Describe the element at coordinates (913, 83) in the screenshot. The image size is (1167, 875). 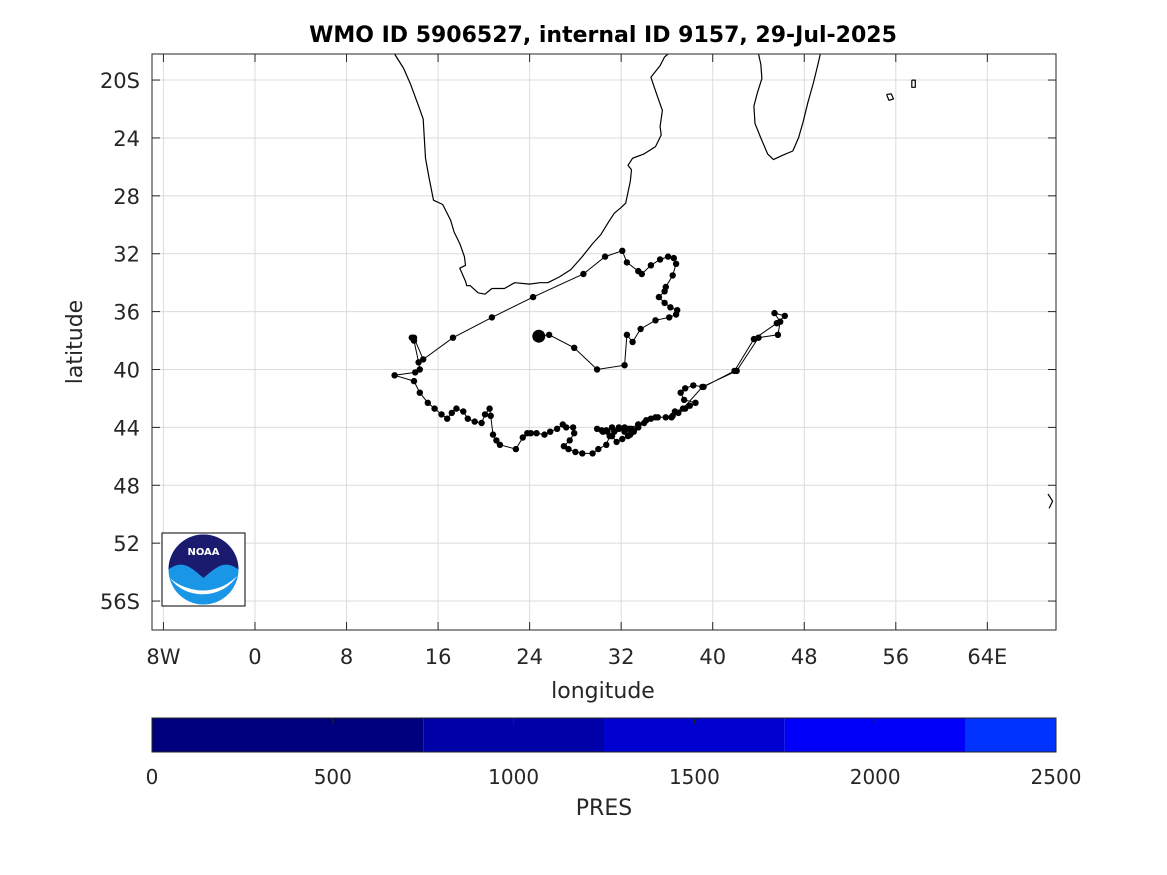
I see `coastline-mauritius-island` at that location.